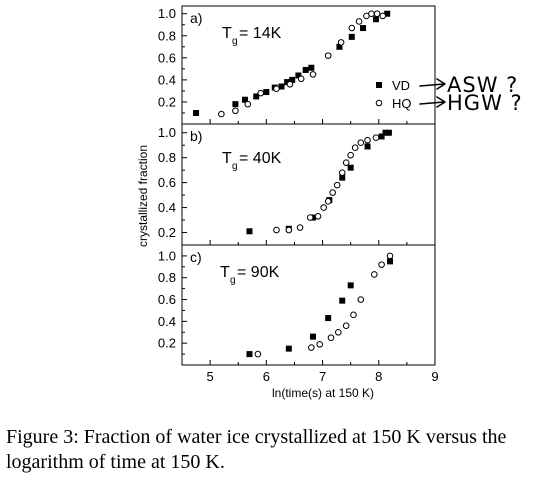 This screenshot has width=555, height=483. Describe the element at coordinates (209, 376) in the screenshot. I see `x-tick-label: 5` at that location.